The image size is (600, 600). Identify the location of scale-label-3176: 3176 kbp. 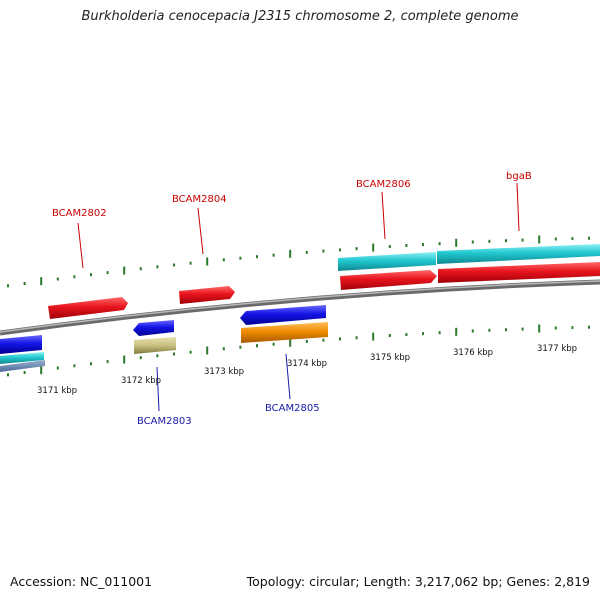
(473, 353).